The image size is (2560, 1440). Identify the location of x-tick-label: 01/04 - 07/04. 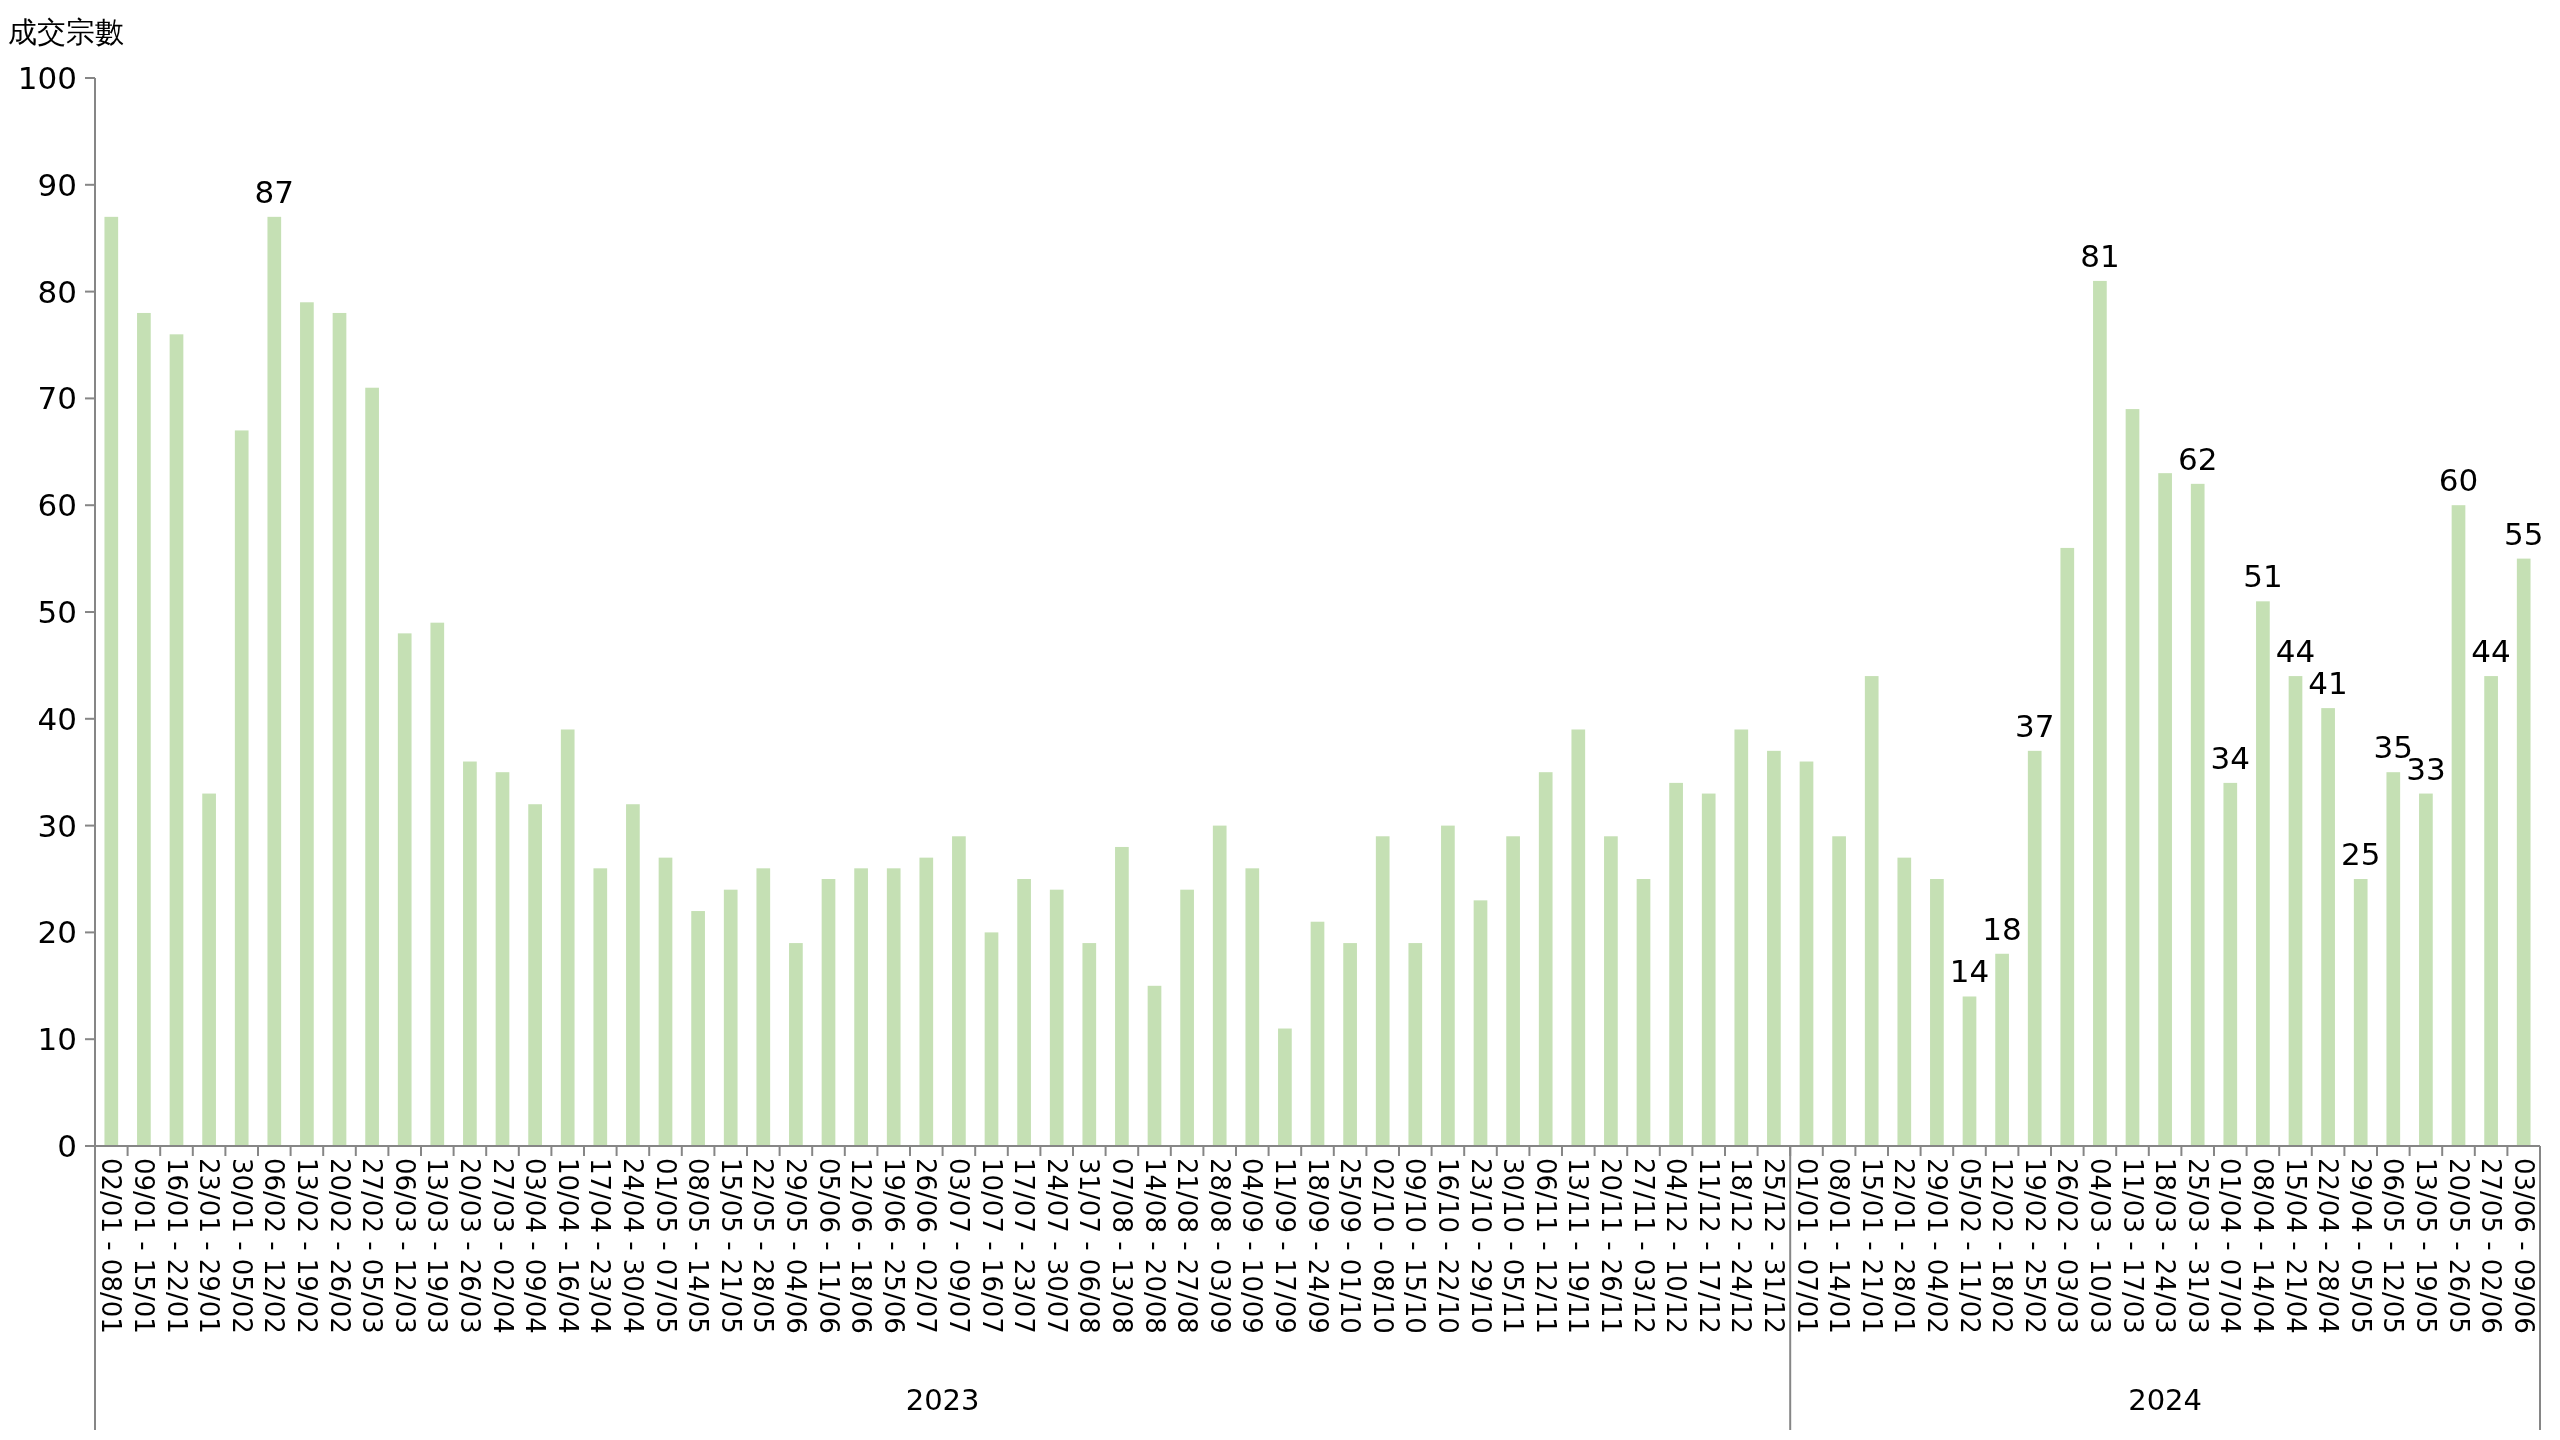
(2230, 1246).